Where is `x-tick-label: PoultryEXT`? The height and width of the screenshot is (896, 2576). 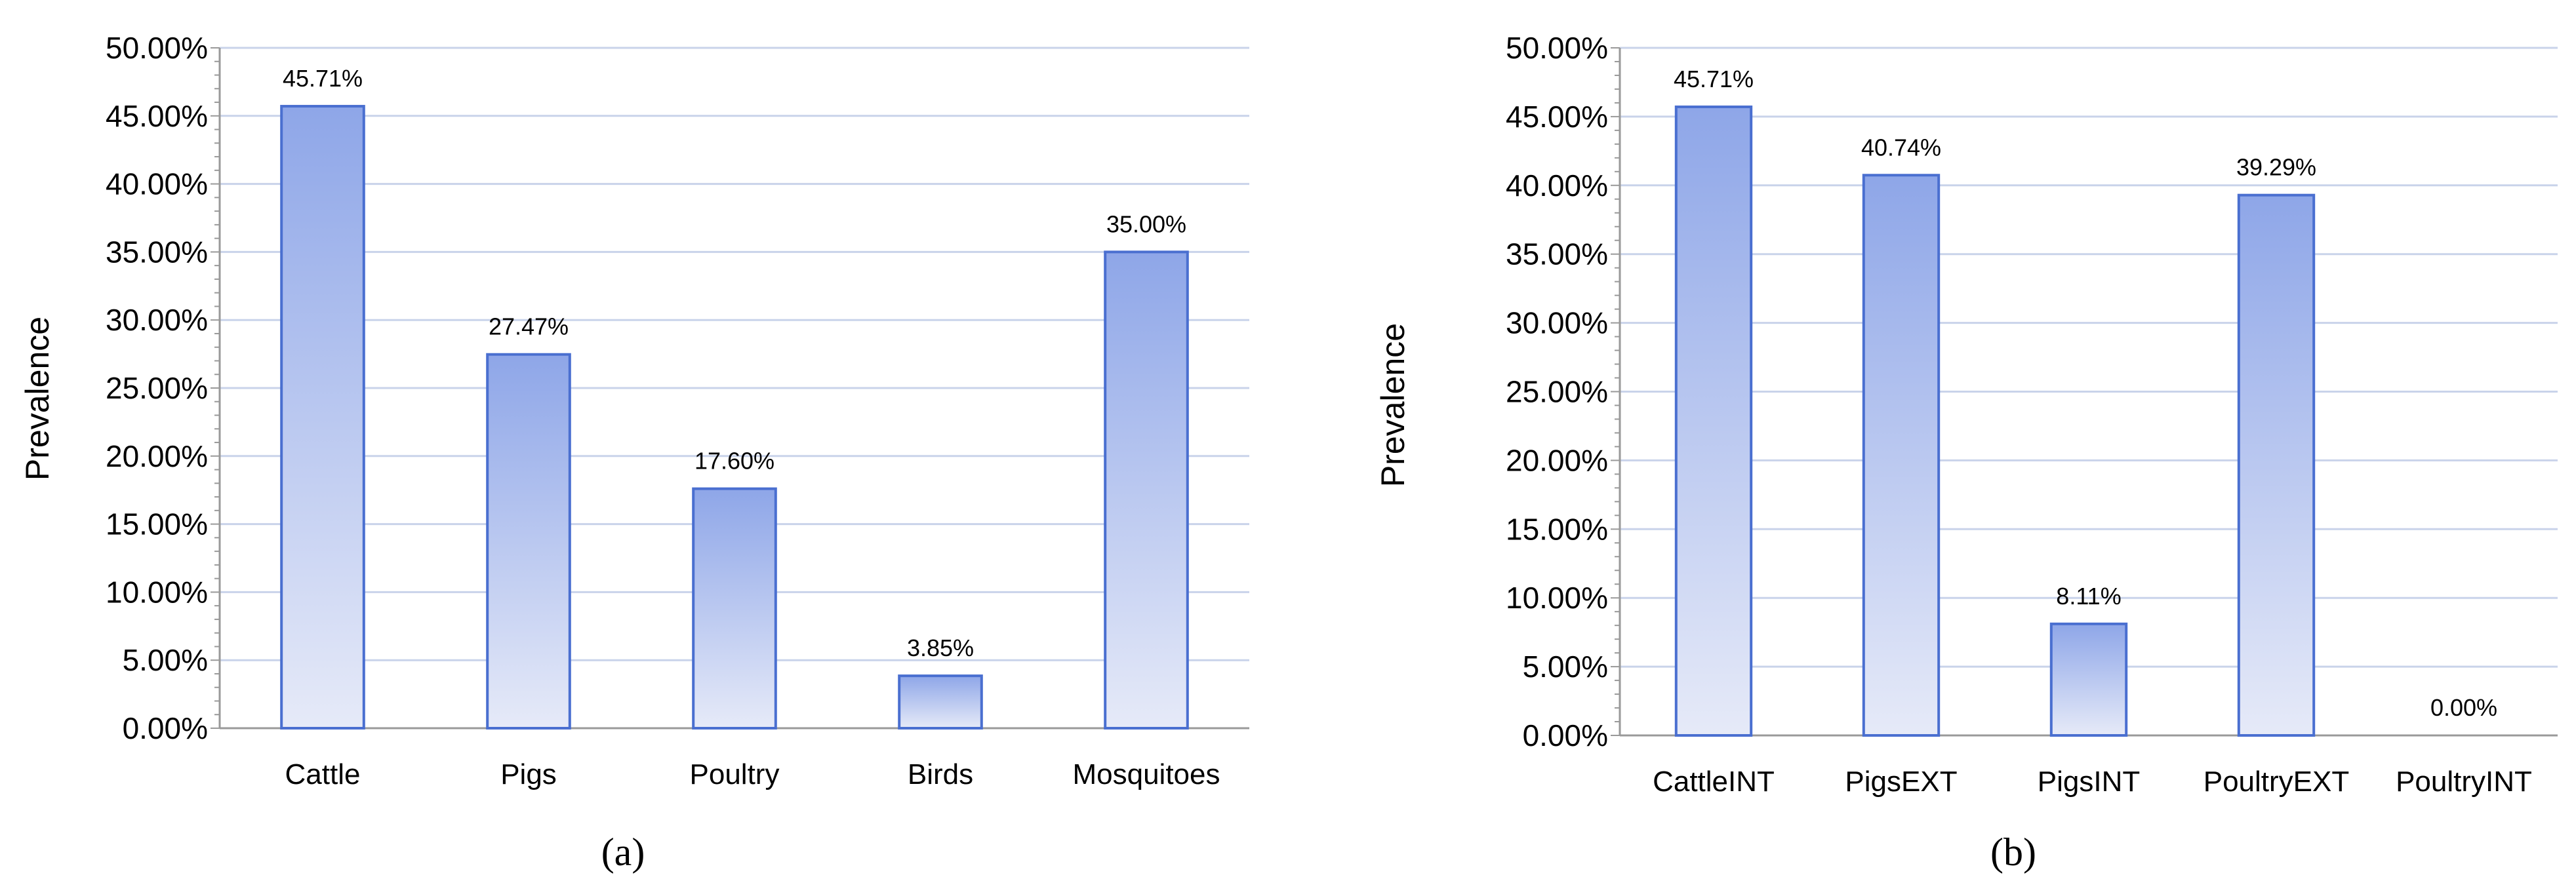 x-tick-label: PoultryEXT is located at coordinates (2277, 782).